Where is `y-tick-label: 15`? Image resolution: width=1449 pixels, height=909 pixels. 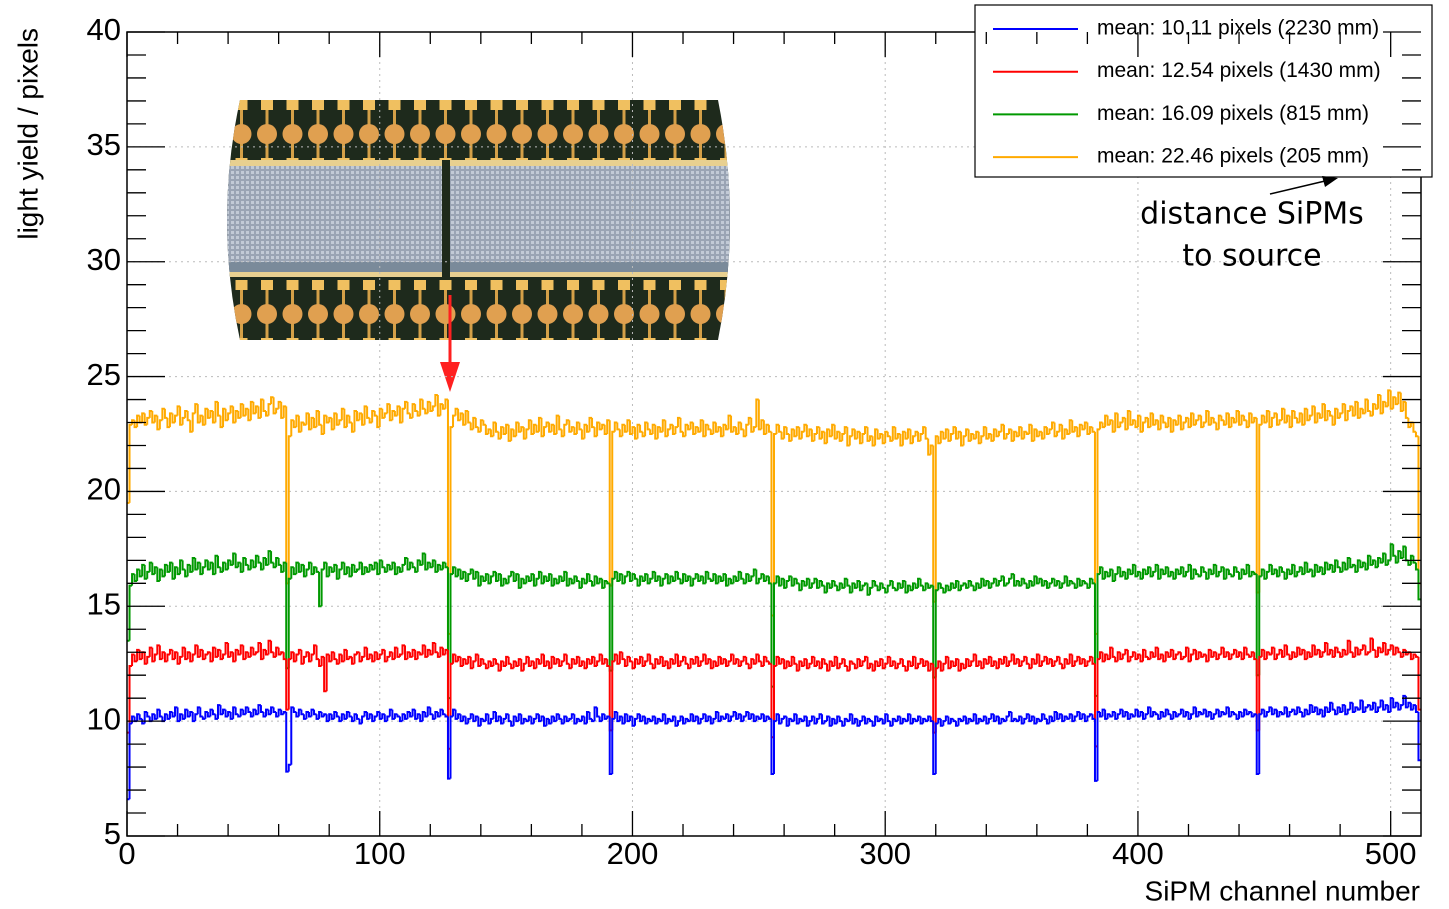 y-tick-label: 15 is located at coordinates (104, 603).